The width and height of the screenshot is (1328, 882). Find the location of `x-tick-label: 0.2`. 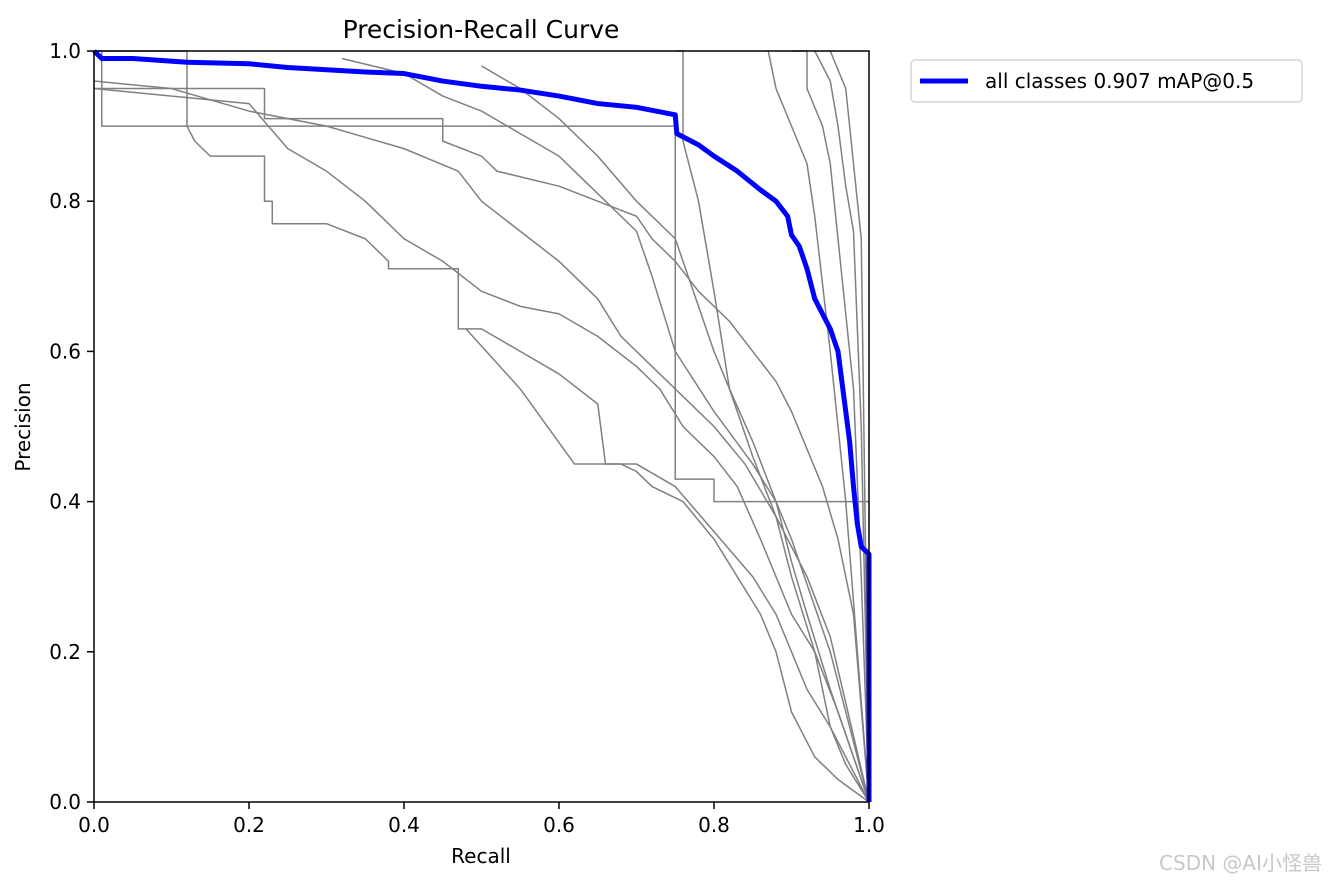

x-tick-label: 0.2 is located at coordinates (249, 825).